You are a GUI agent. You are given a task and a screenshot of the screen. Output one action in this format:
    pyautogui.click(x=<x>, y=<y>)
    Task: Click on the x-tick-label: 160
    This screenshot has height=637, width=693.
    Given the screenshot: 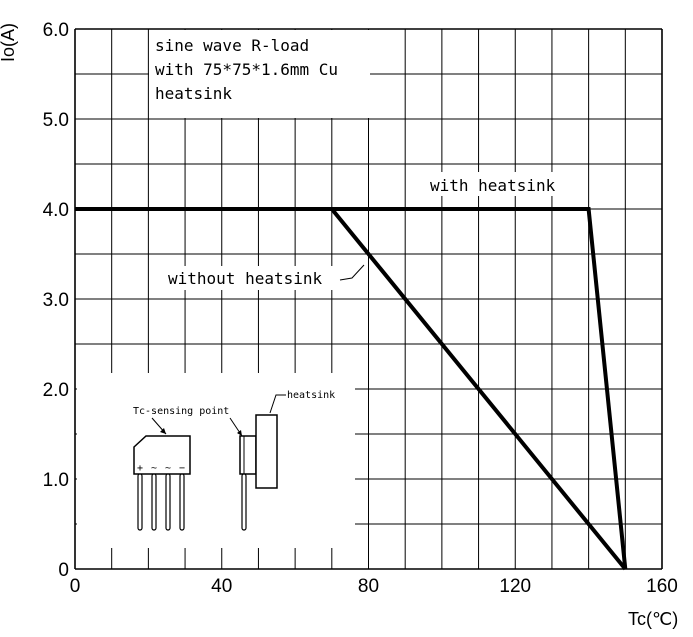 What is the action you would take?
    pyautogui.click(x=662, y=586)
    